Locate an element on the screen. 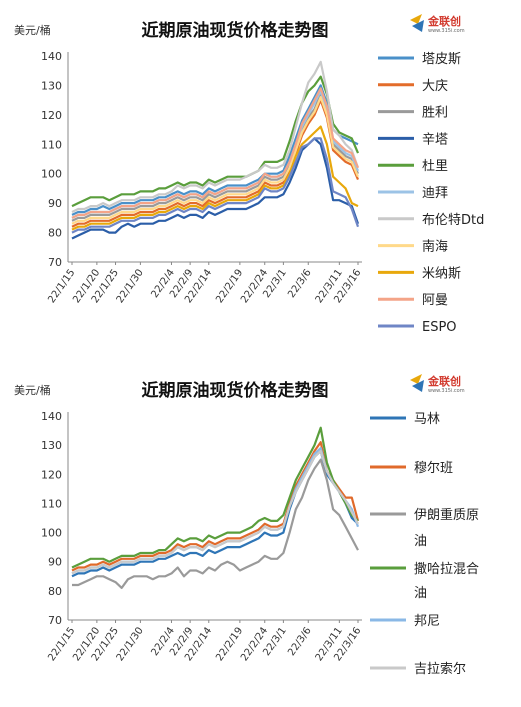 This screenshot has height=707, width=521. series-line-撒哈拉混合油 is located at coordinates (215, 497).